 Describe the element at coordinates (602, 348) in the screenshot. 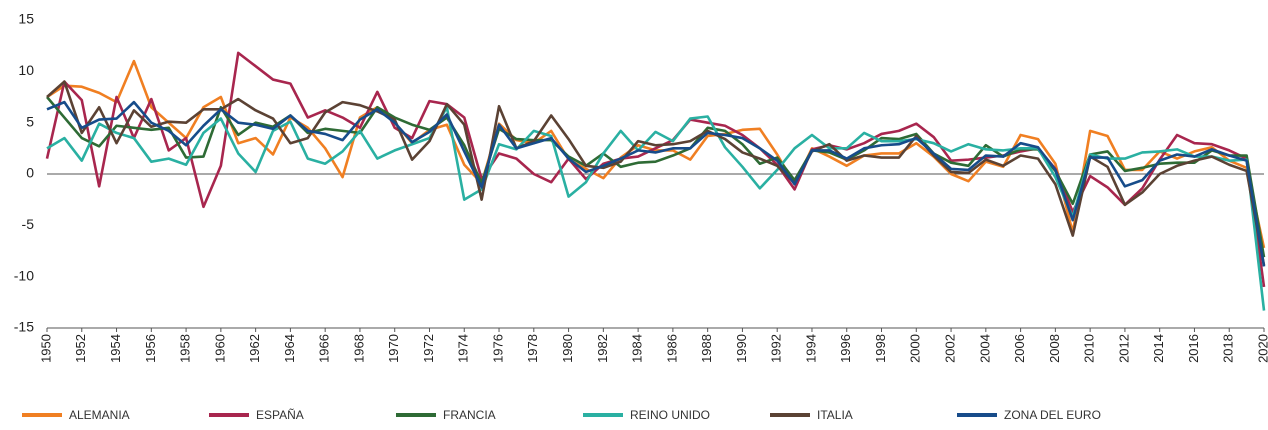

I see `x-tick-label: 1982` at that location.